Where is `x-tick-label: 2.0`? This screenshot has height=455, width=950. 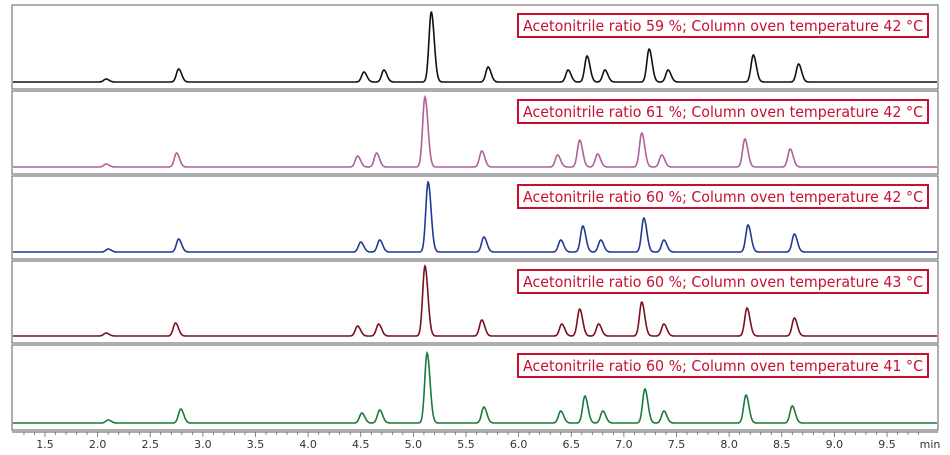
x-tick-label: 2.0 is located at coordinates (98, 444).